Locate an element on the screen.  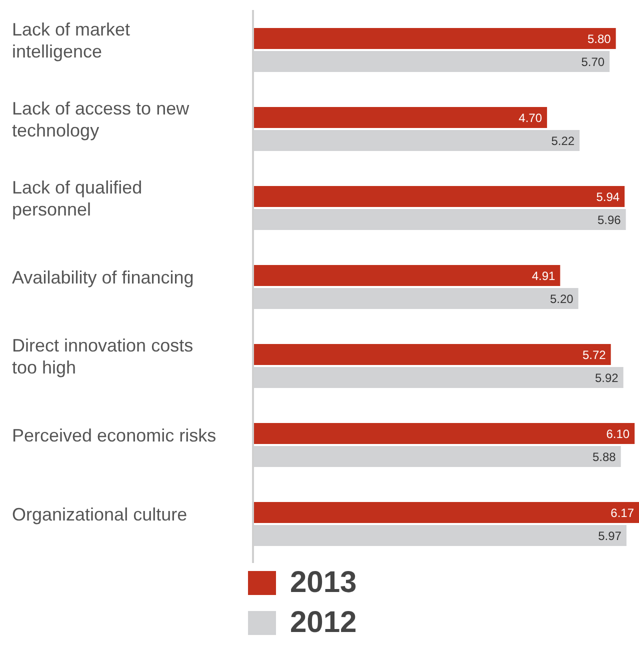
data-label: 6.10 is located at coordinates (618, 433).